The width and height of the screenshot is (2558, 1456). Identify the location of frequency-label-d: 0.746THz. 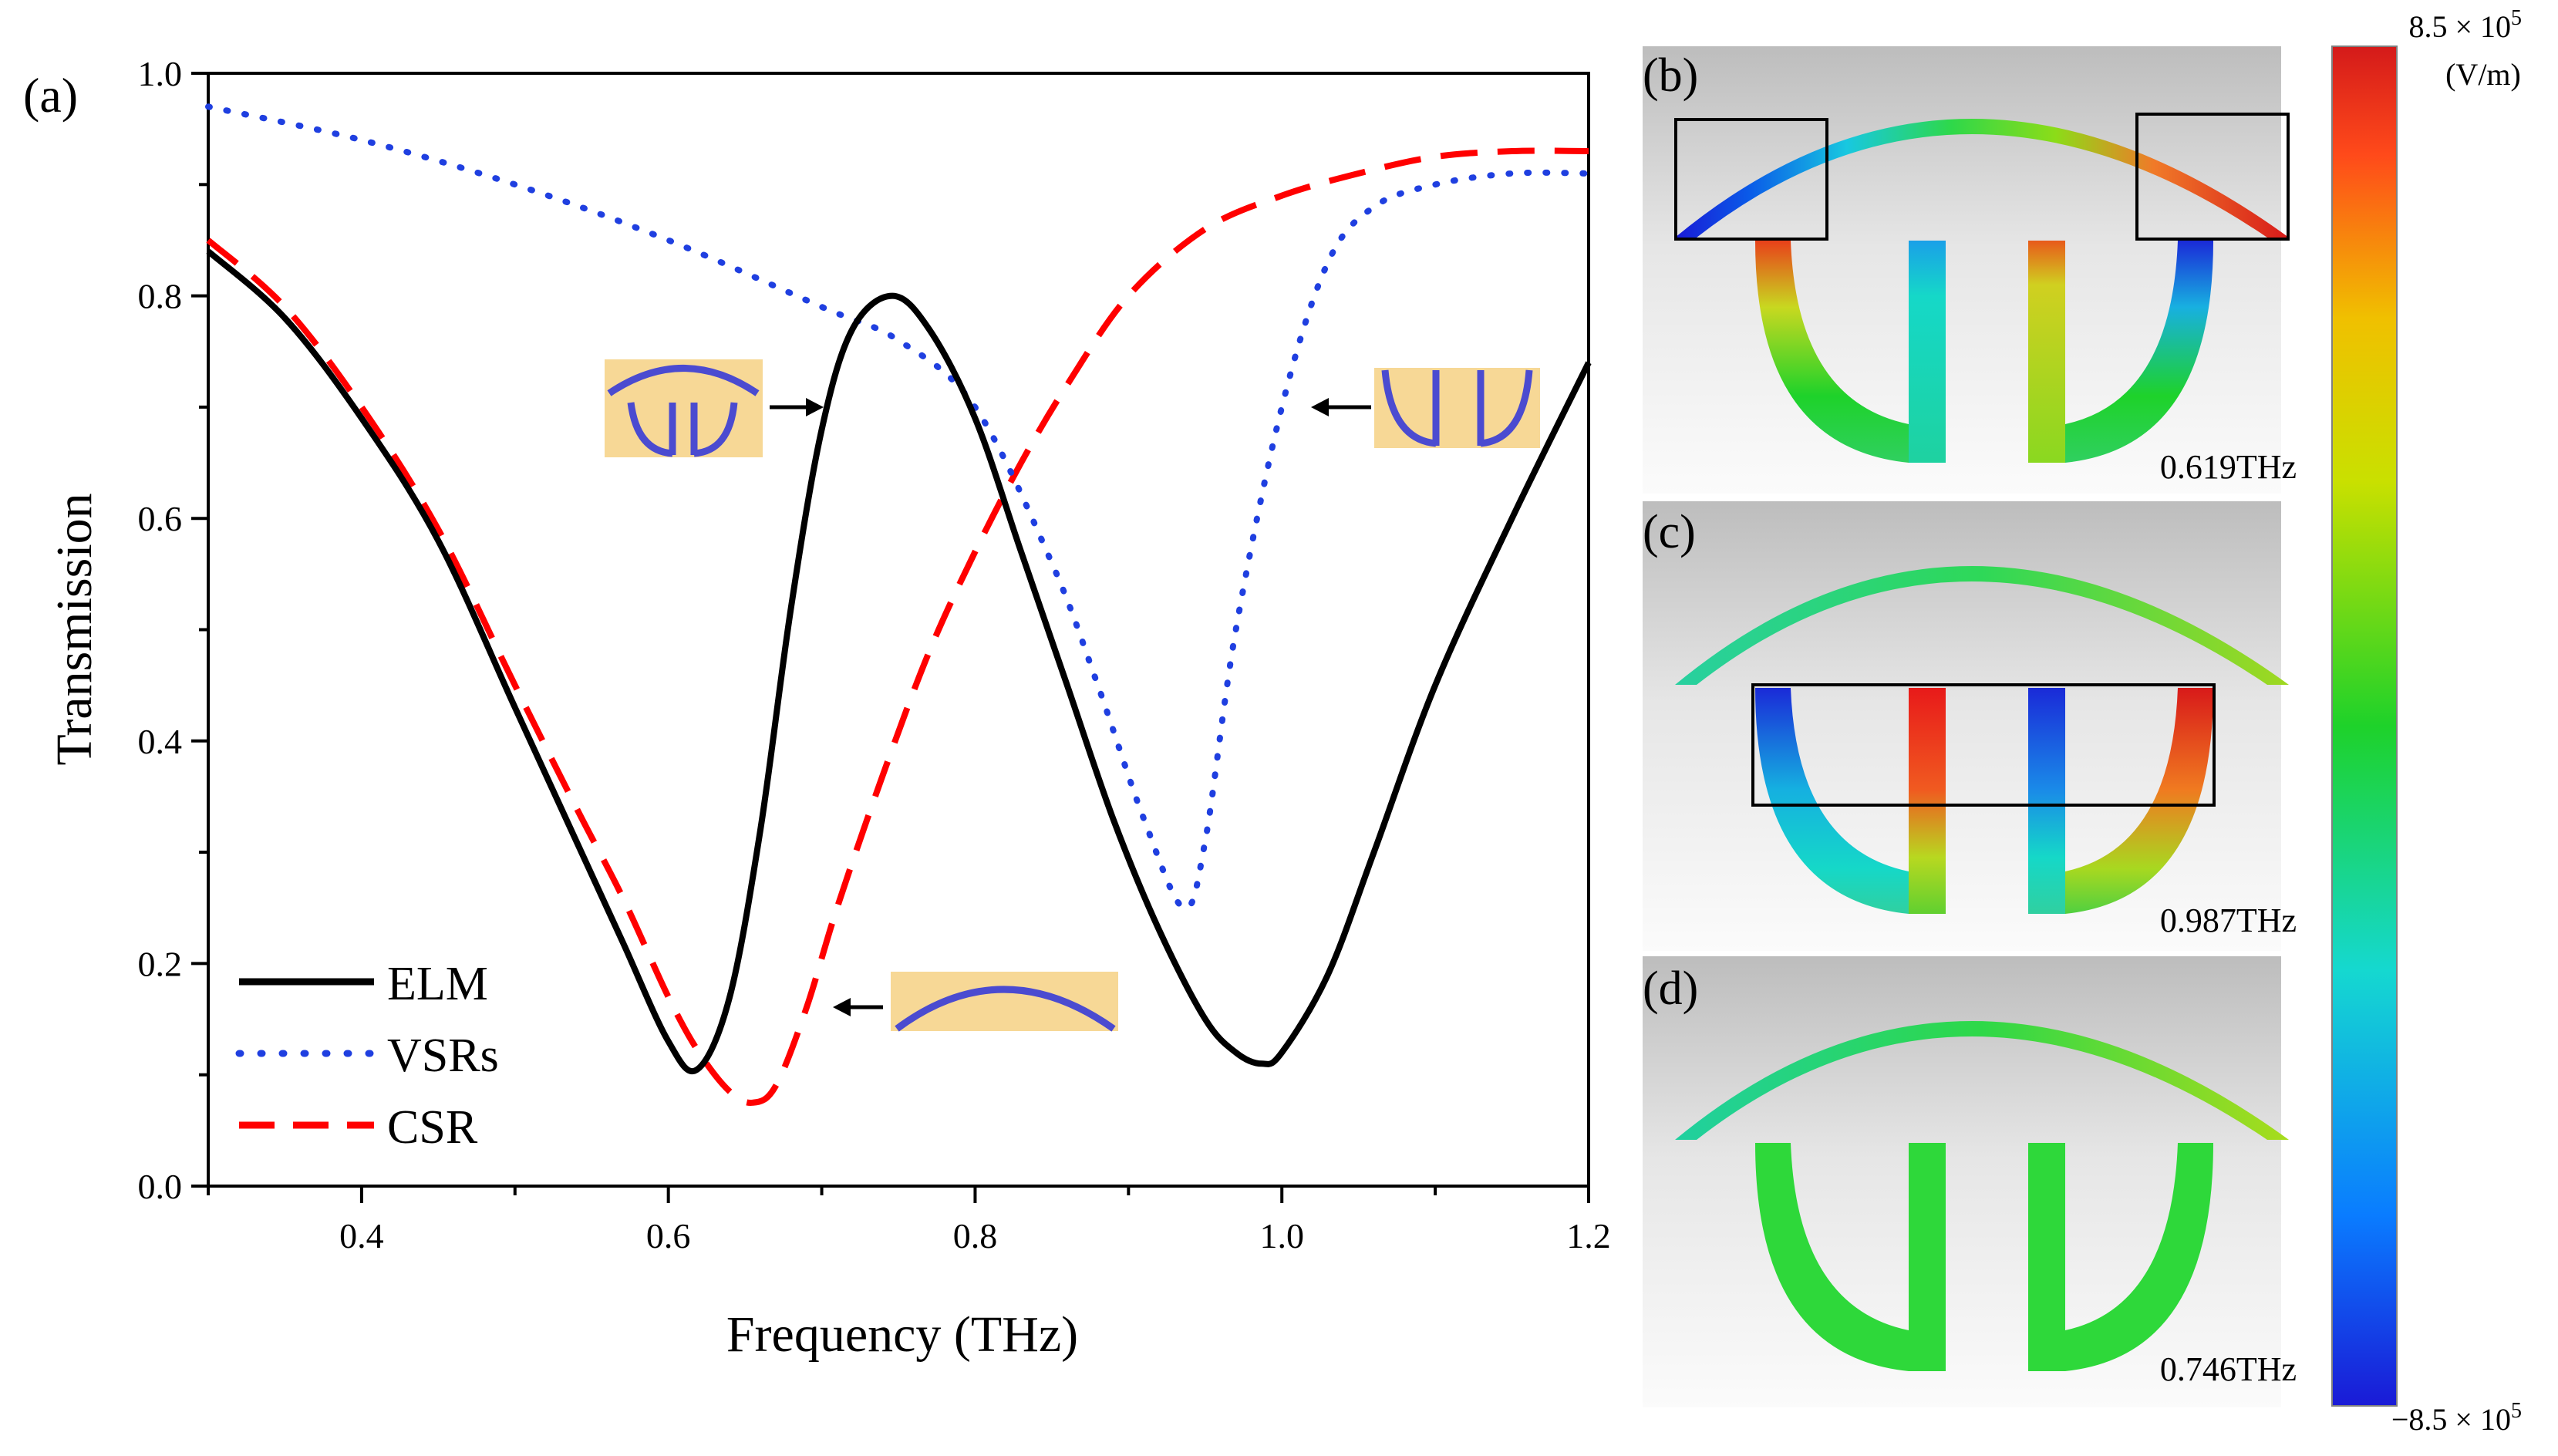
(2228, 1369).